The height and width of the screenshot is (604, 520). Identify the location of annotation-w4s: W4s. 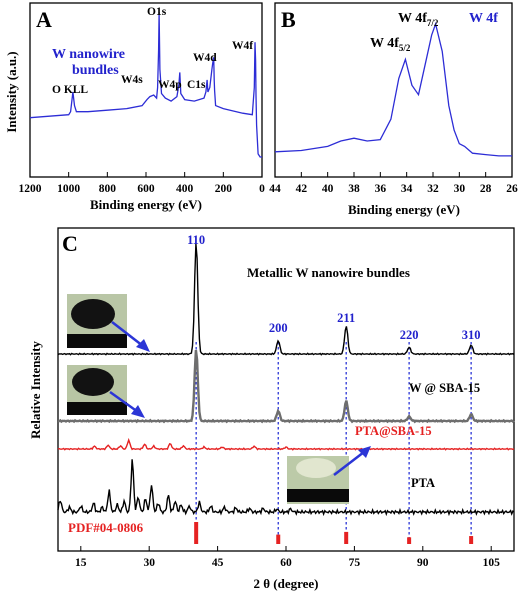
(132, 80).